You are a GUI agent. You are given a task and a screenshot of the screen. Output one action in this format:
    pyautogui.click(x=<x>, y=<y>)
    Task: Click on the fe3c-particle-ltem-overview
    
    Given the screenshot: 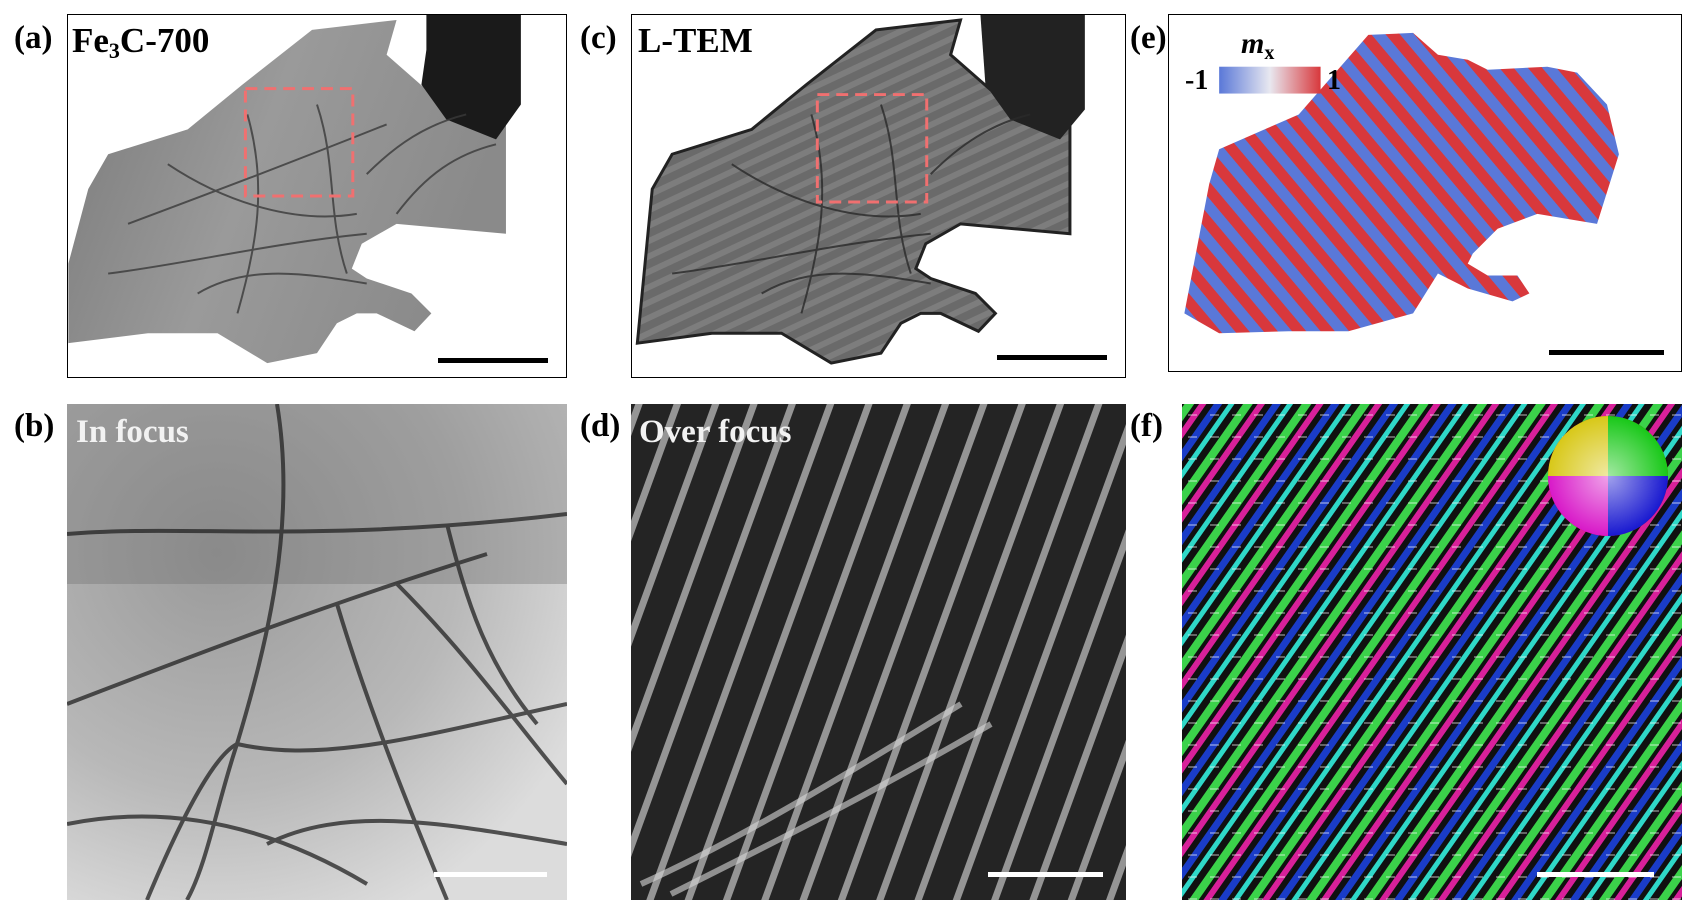 What is the action you would take?
    pyautogui.click(x=860, y=190)
    